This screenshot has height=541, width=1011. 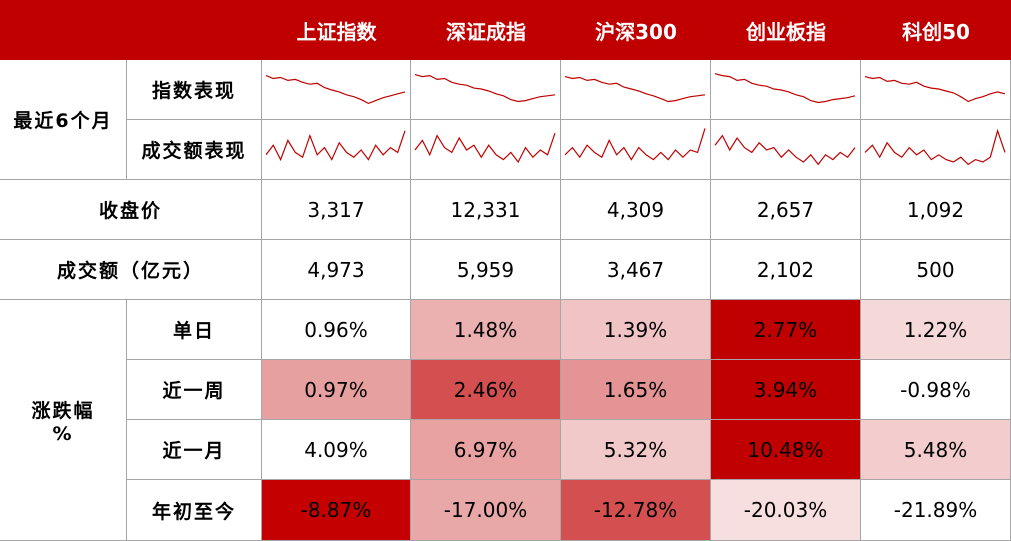 What do you see at coordinates (336, 510) in the screenshot?
I see `change-value: -8.87%` at bounding box center [336, 510].